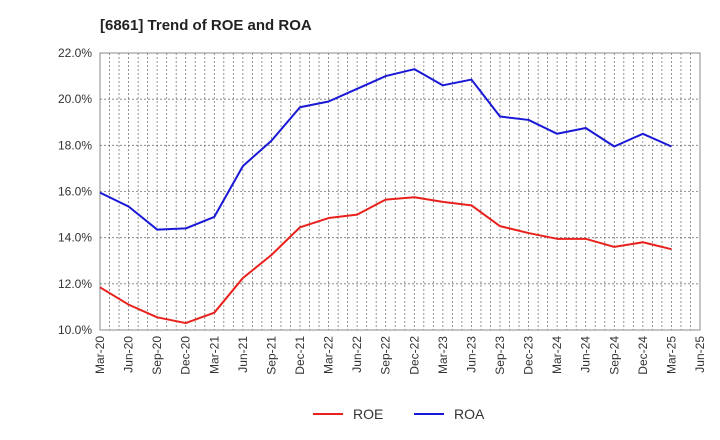 Image resolution: width=720 pixels, height=440 pixels. What do you see at coordinates (75, 330) in the screenshot?
I see `y-tick-label: 10.0%` at bounding box center [75, 330].